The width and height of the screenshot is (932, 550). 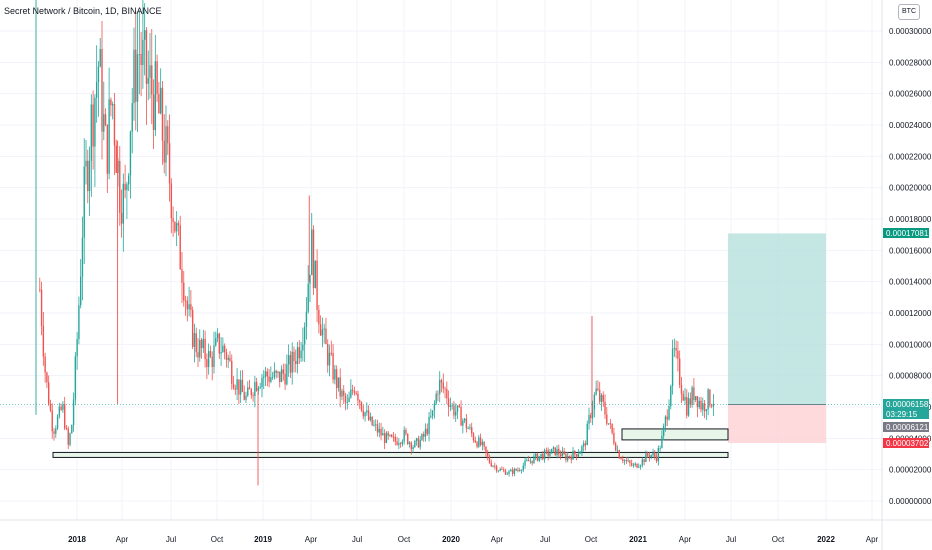 I want to click on y-tick-label: 0.00014000, so click(x=910, y=282).